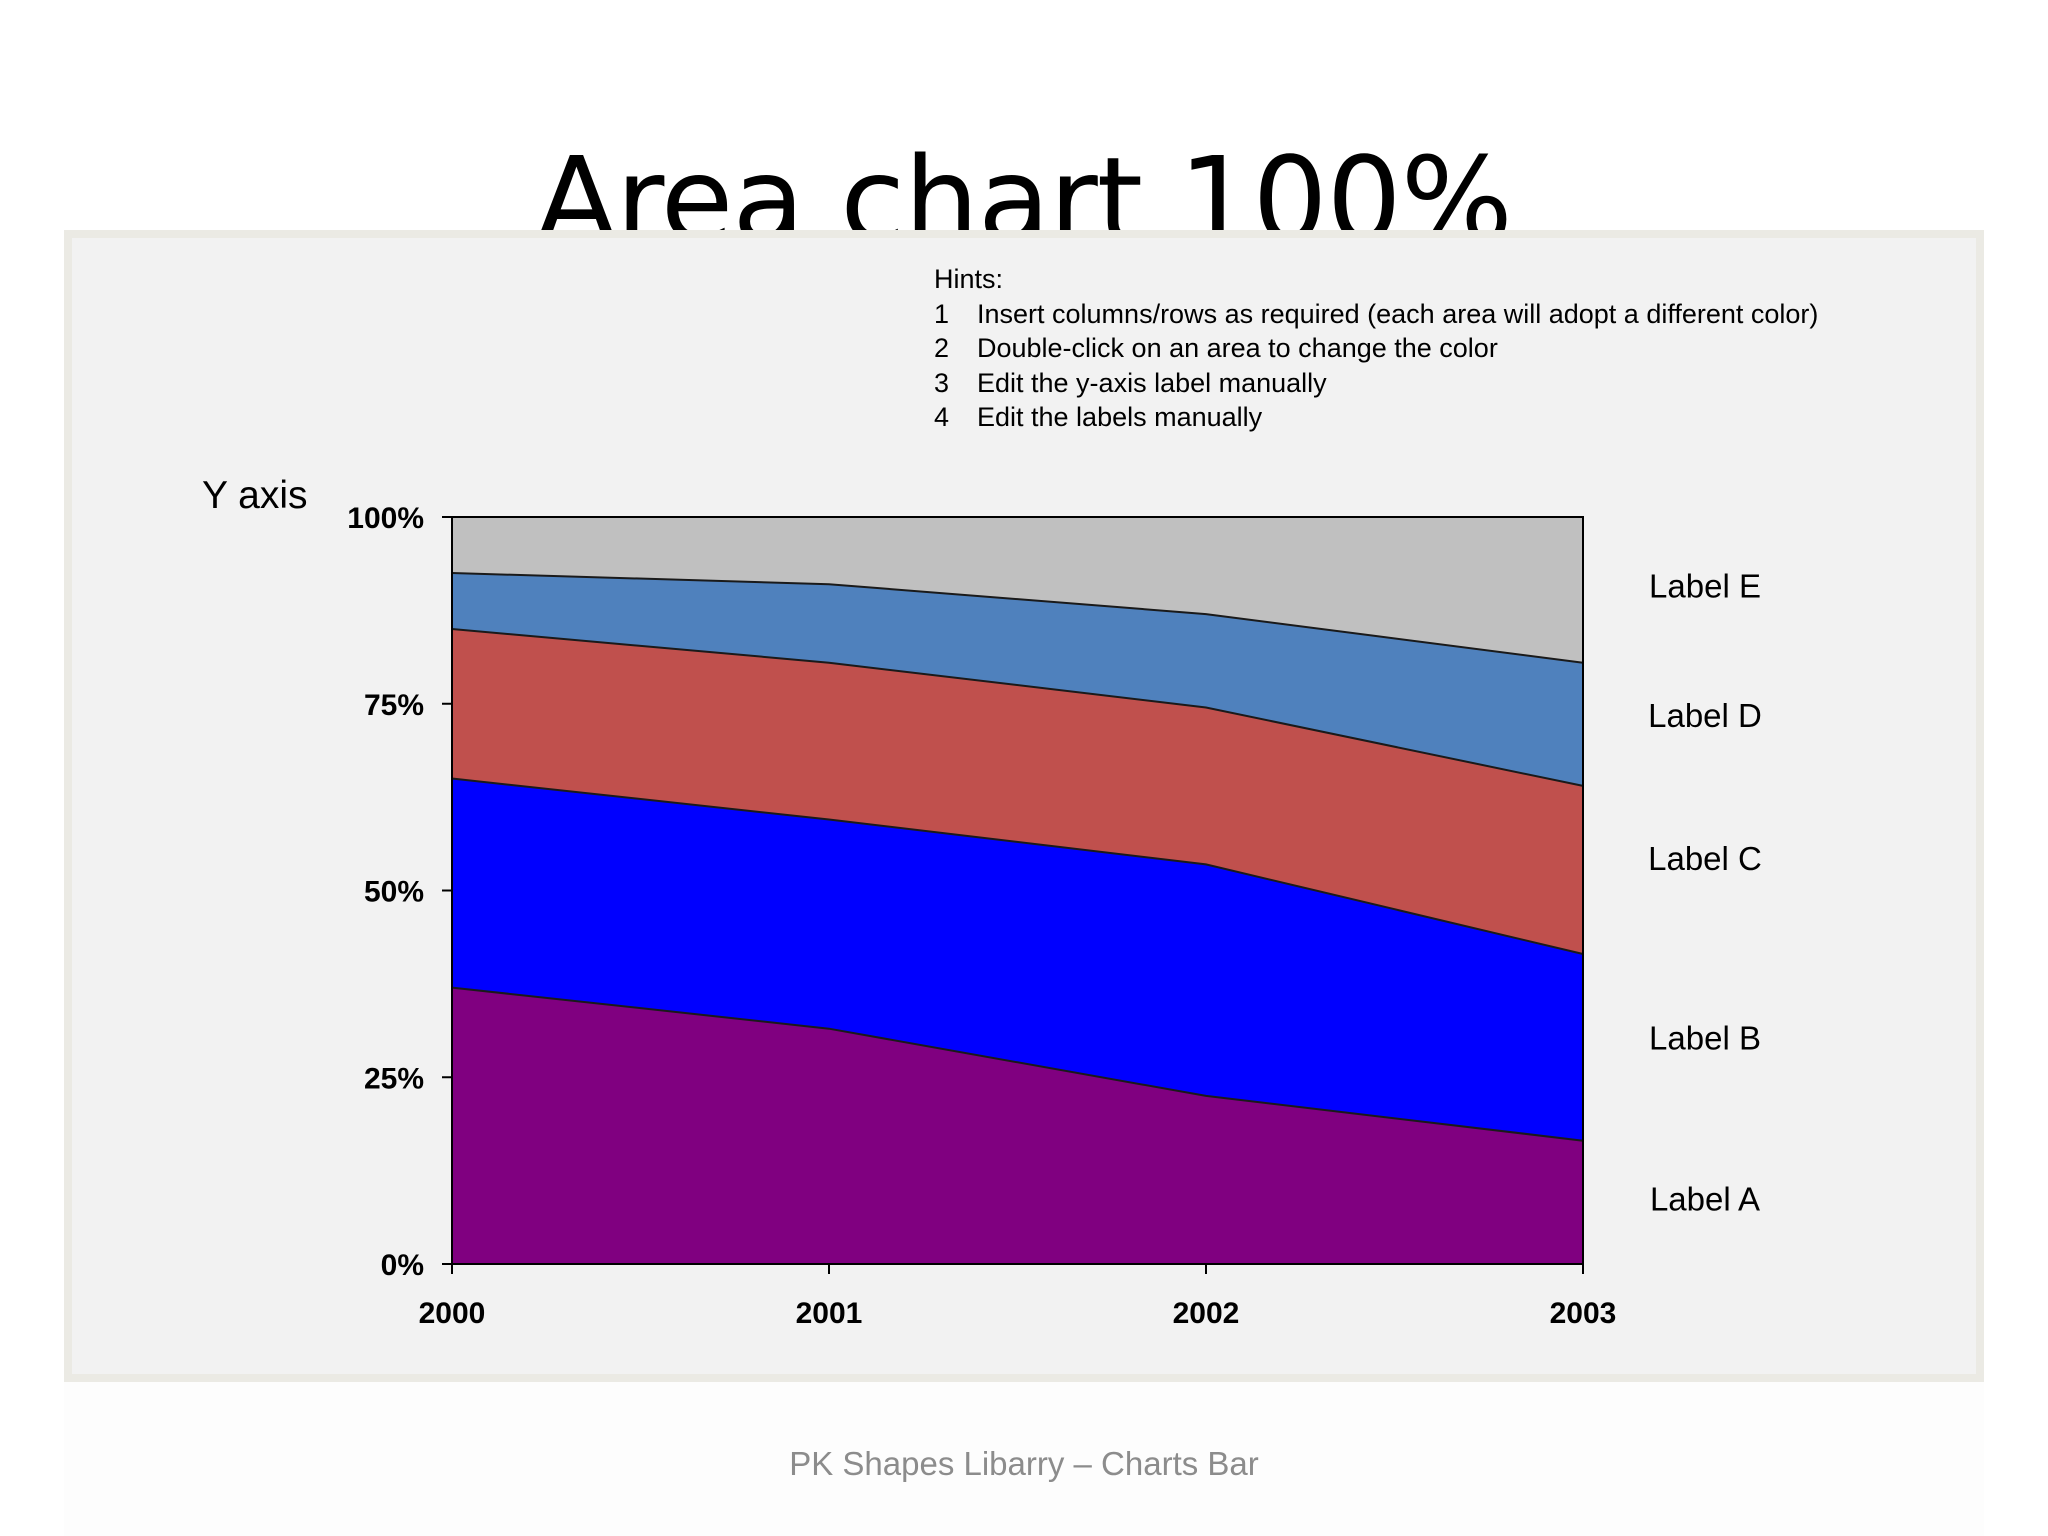  Describe the element at coordinates (829, 1313) in the screenshot. I see `x-tick-label: 2001` at that location.